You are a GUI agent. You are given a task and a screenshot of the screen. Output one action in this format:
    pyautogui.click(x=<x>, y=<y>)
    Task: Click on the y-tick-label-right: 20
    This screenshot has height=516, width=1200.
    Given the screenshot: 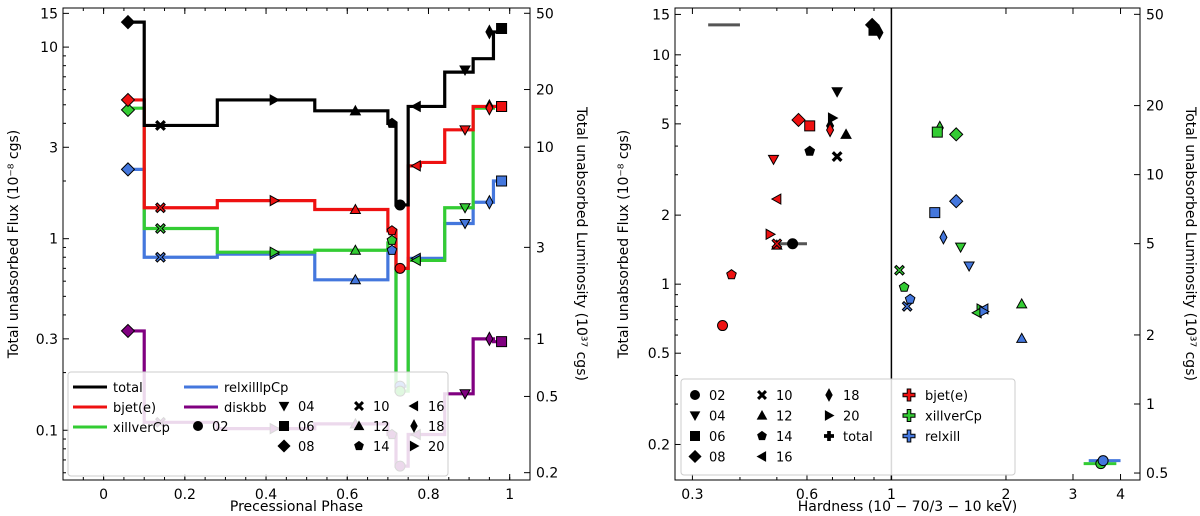 What is the action you would take?
    pyautogui.click(x=545, y=91)
    